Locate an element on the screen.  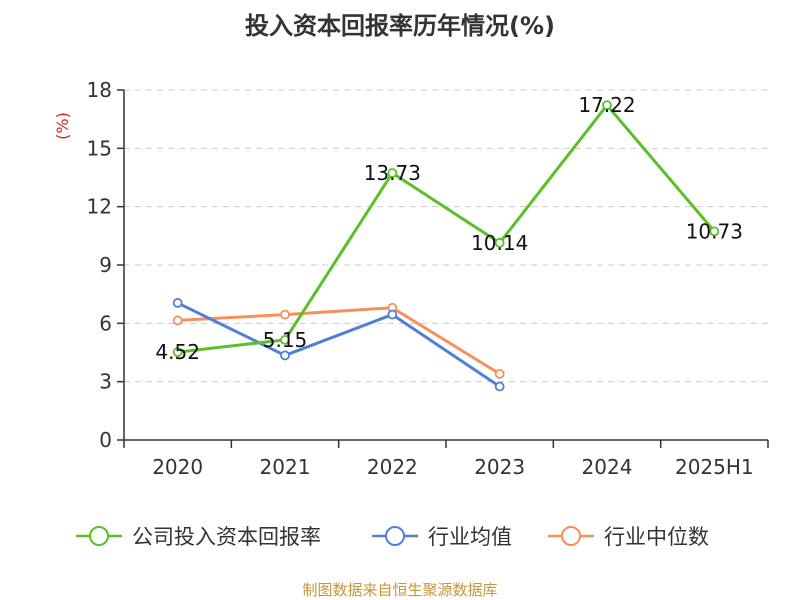
x-tick-label: 2023 is located at coordinates (499, 467).